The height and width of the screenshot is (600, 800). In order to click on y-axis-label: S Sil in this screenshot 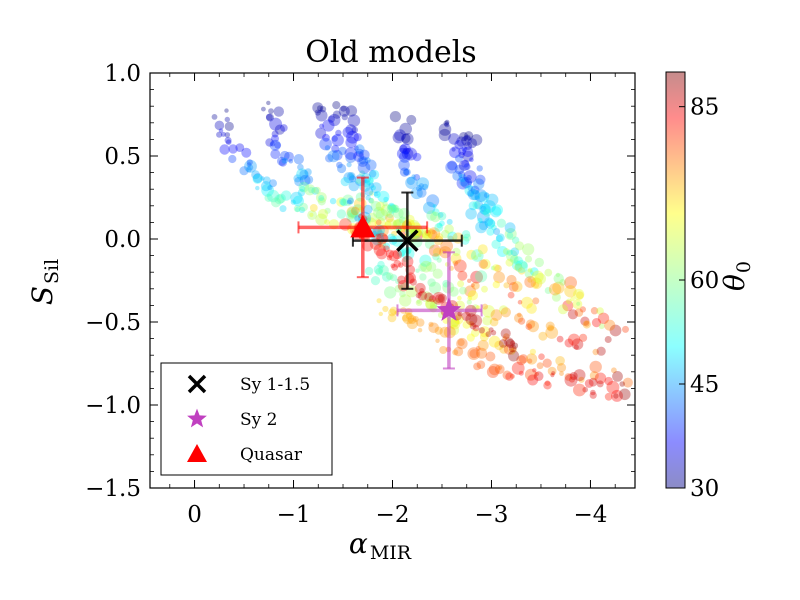, I will do `click(44, 282)`.